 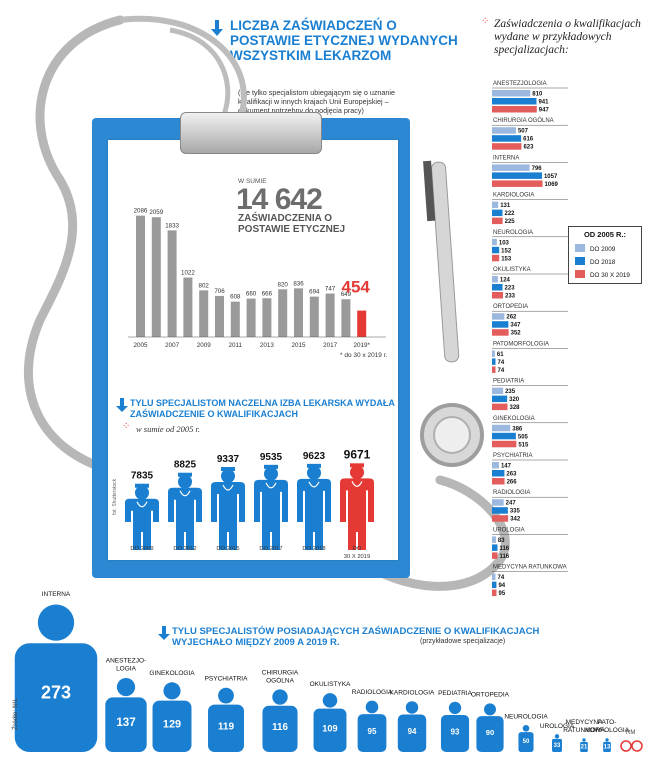 What do you see at coordinates (412, 731) in the screenshot?
I see `person-value-label: 94` at bounding box center [412, 731].